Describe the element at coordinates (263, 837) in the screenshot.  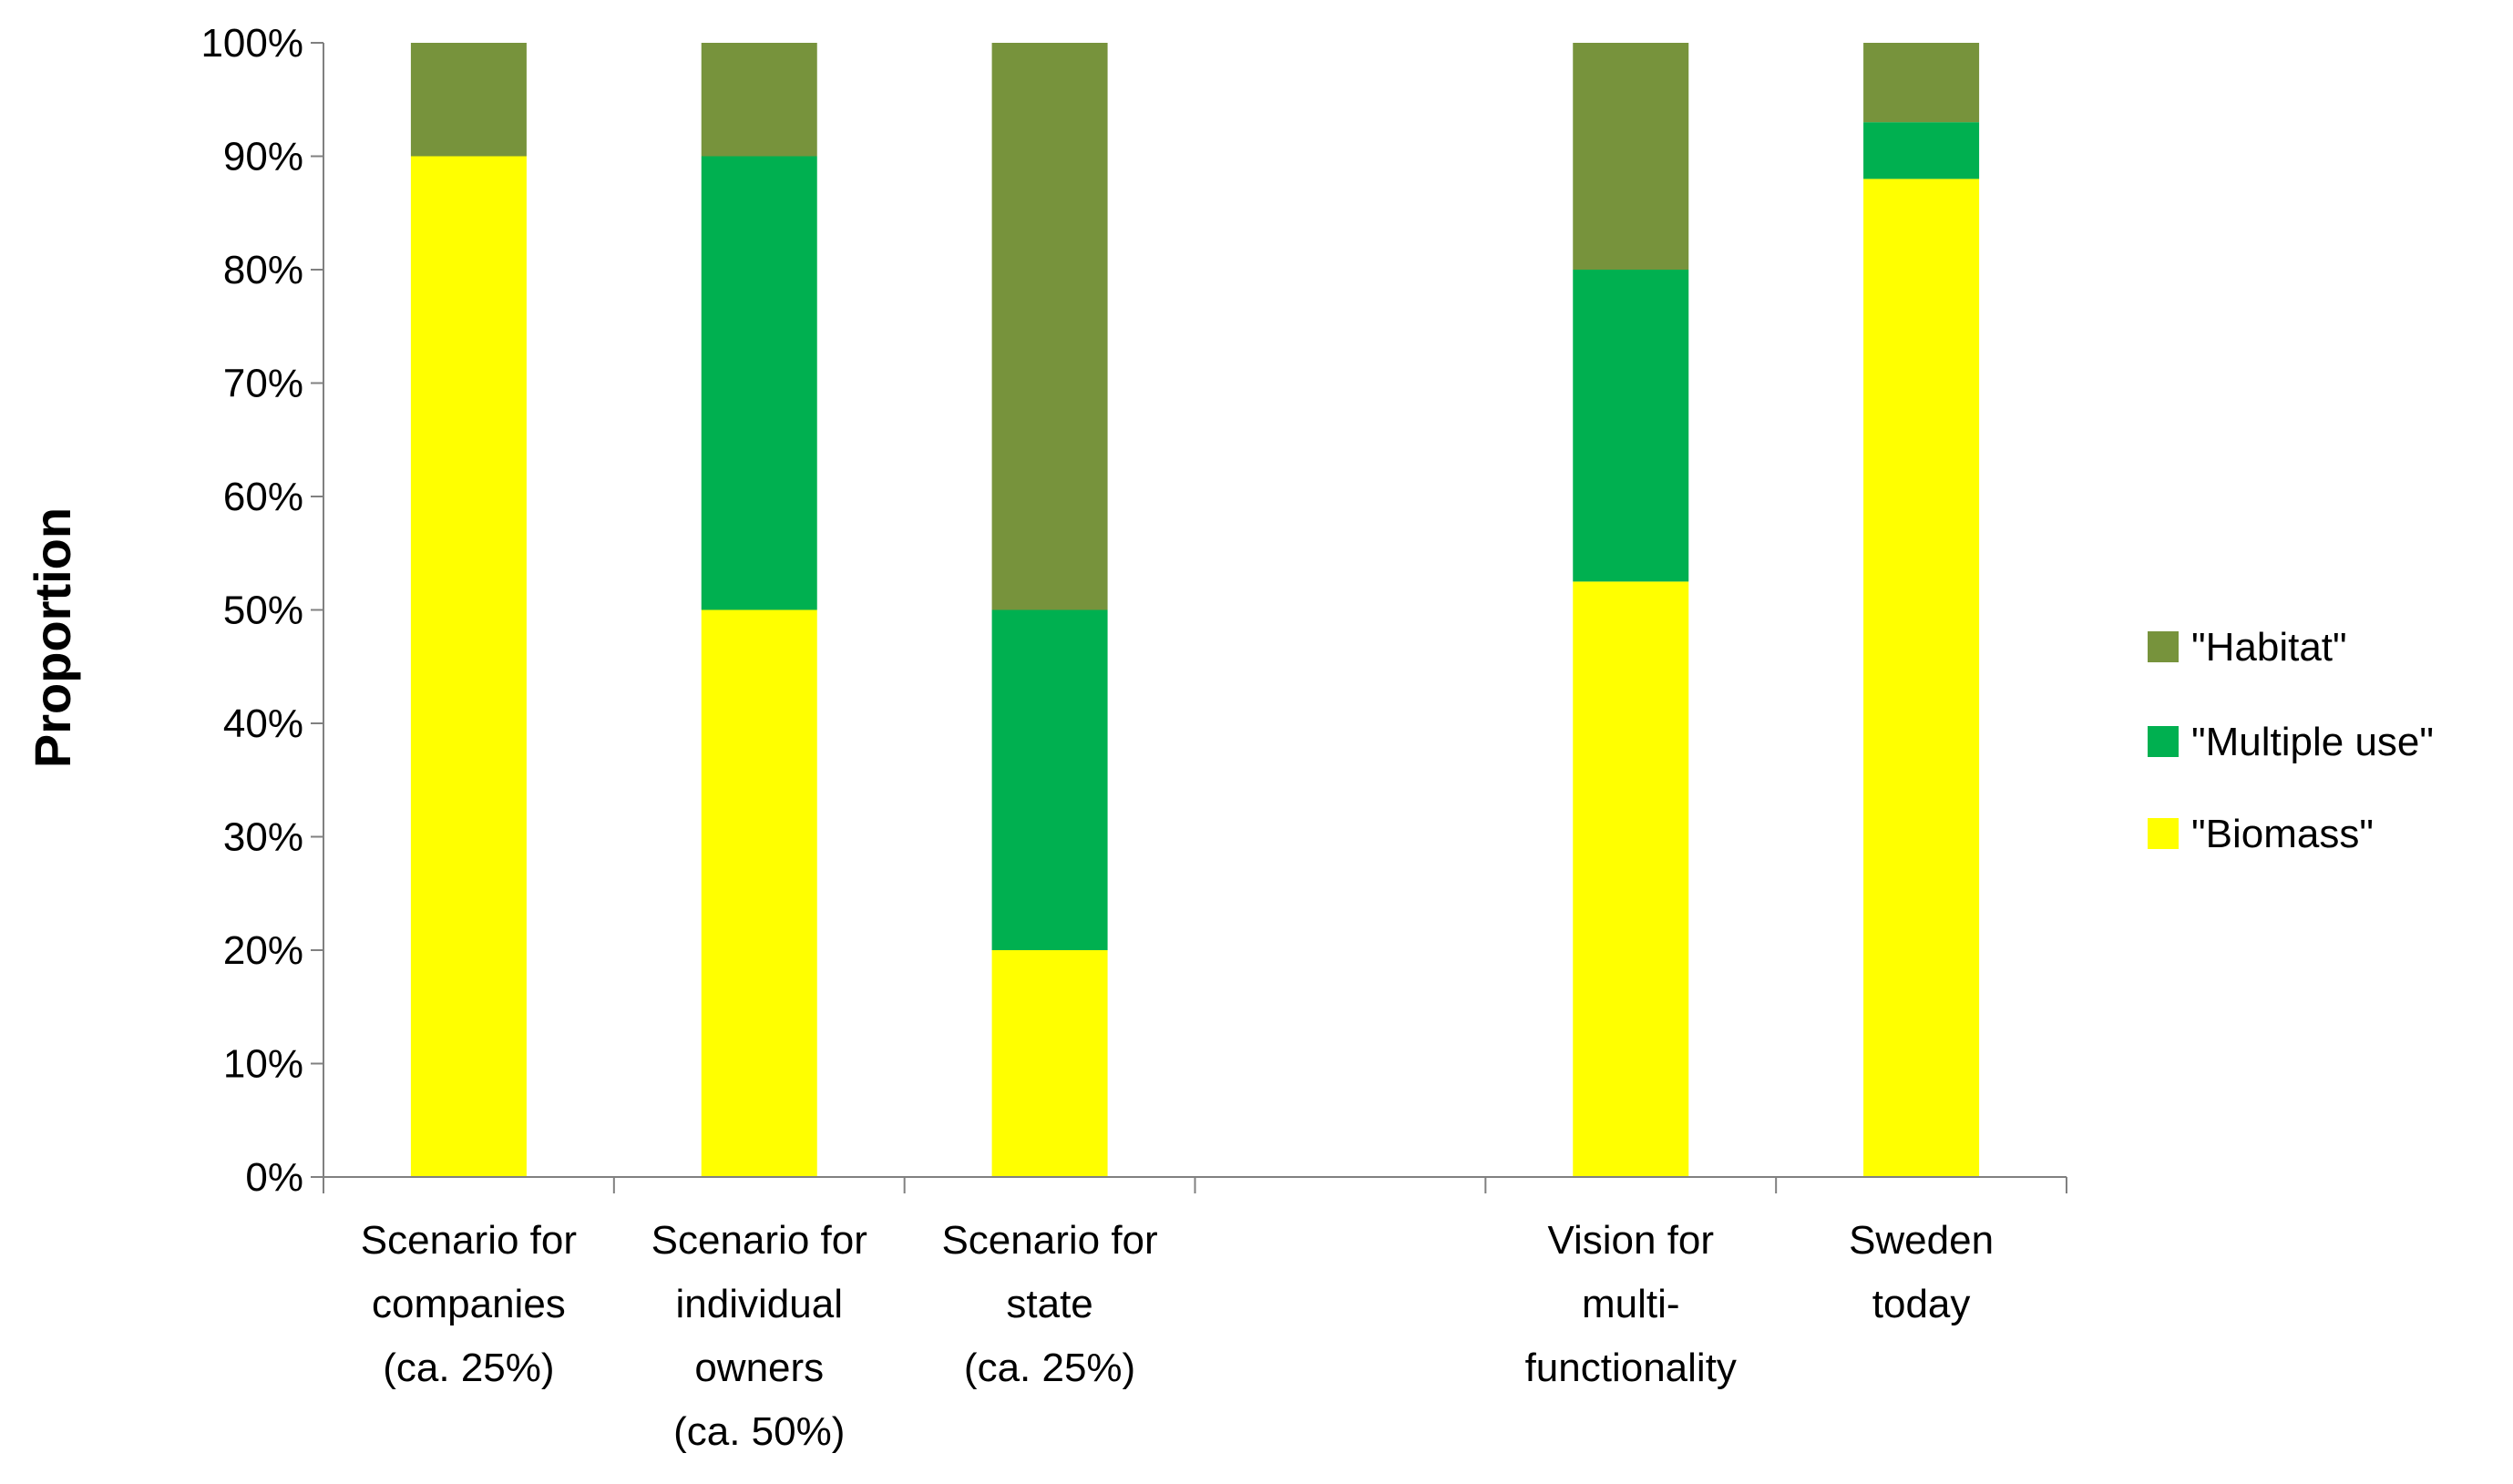
I see `y-tick-label: 30%` at that location.